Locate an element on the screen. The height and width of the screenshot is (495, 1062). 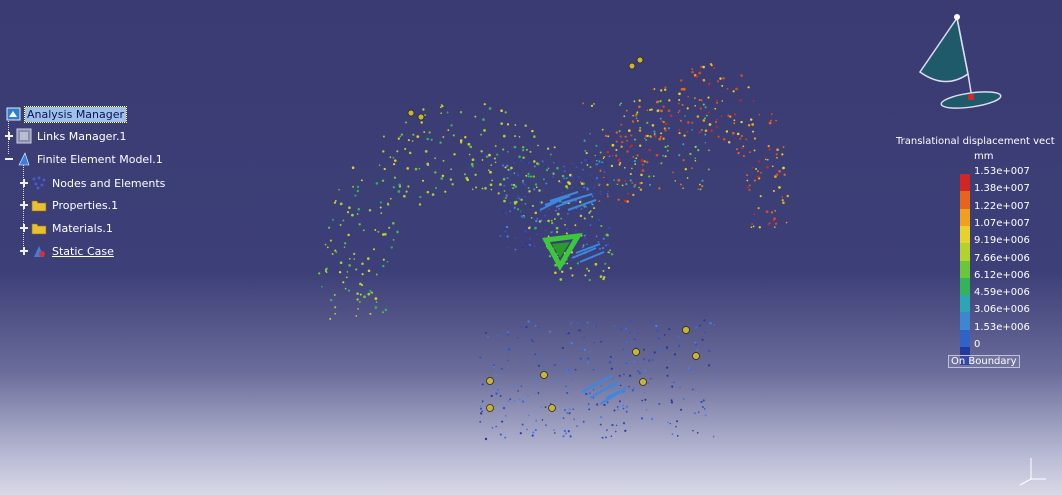
legend-unit: mm is located at coordinates (984, 156).